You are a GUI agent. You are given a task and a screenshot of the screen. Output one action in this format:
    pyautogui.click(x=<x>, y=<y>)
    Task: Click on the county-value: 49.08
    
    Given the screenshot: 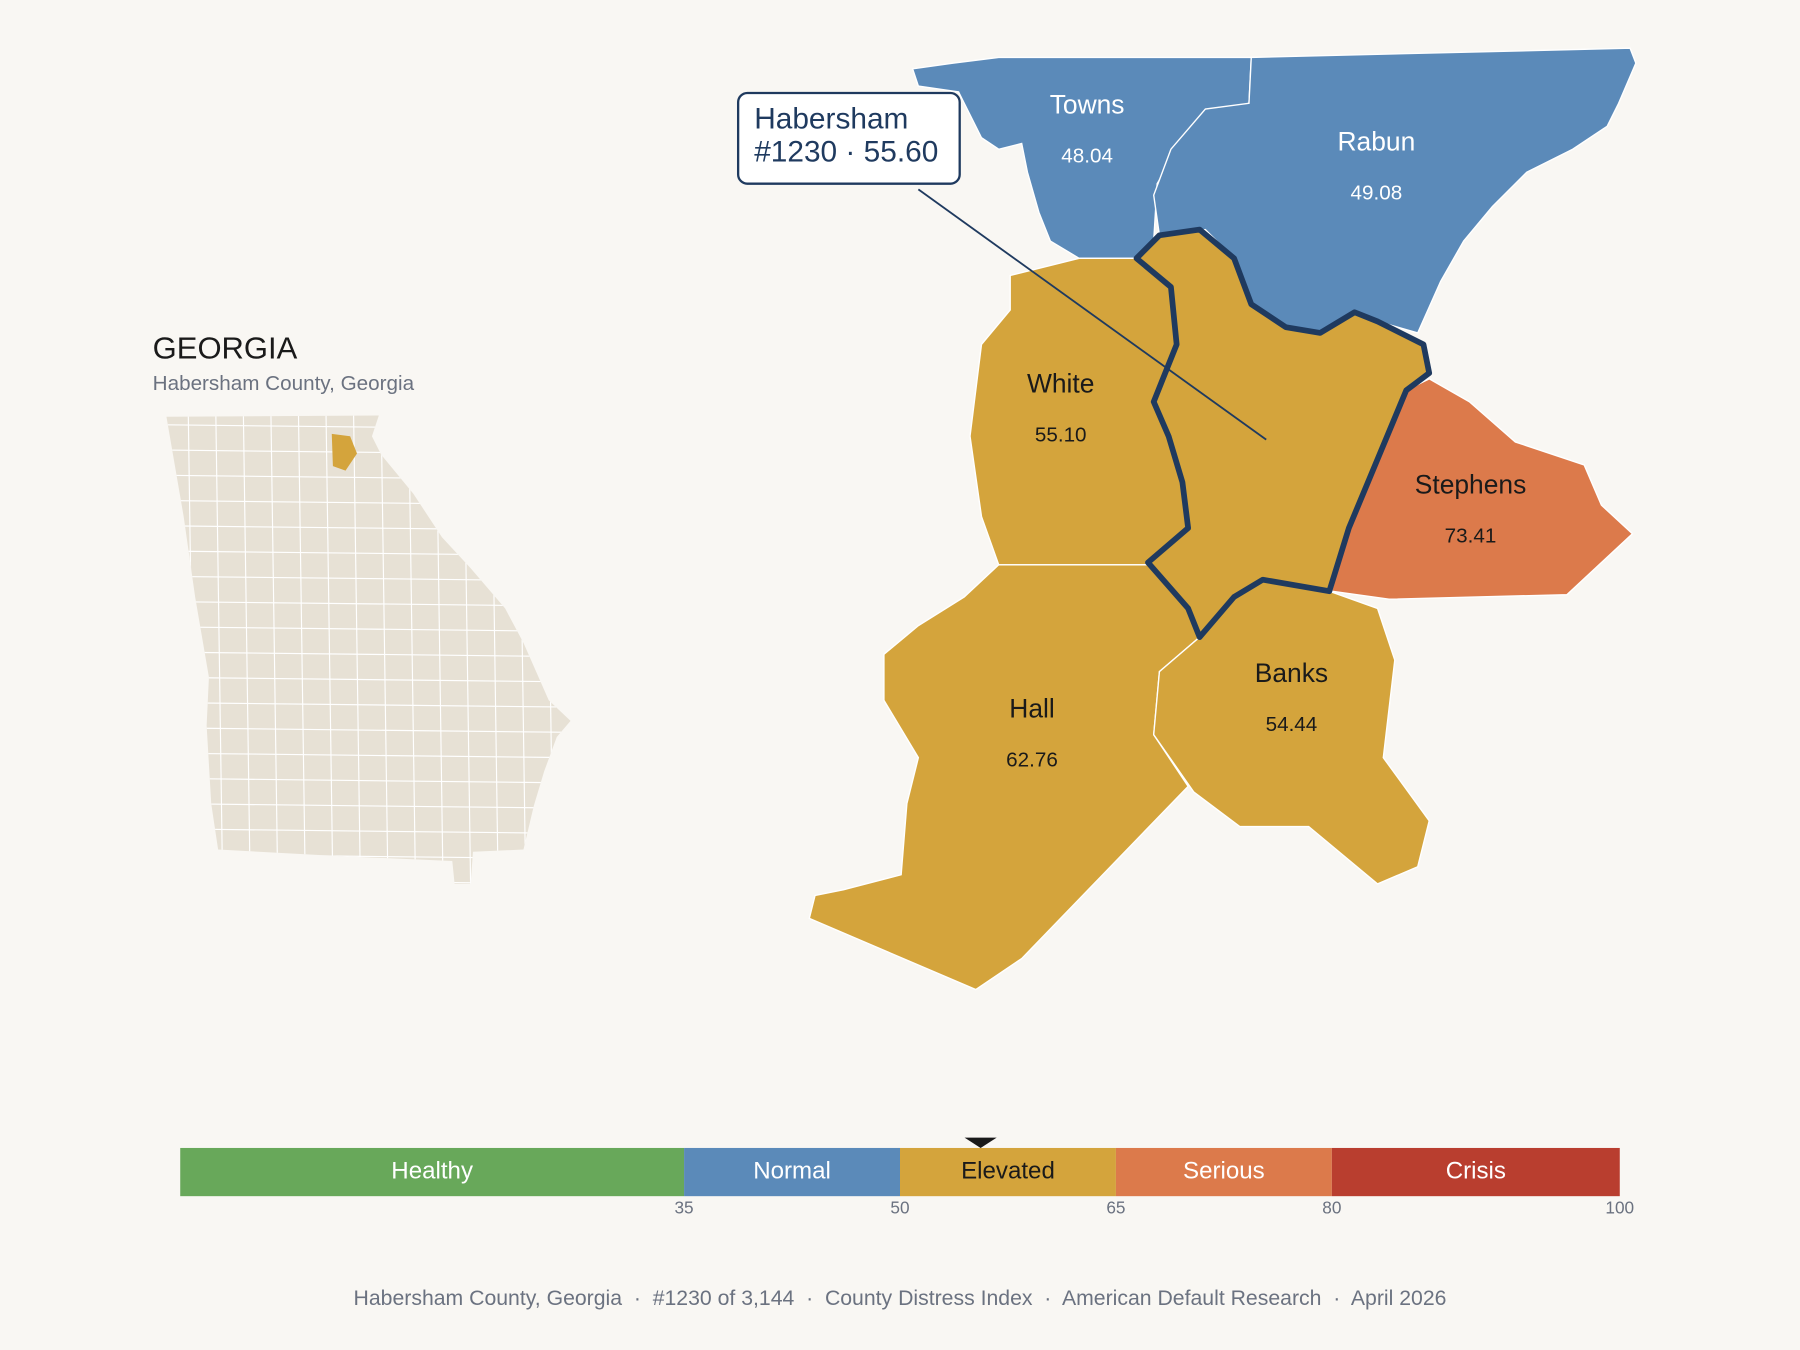 What is the action you would take?
    pyautogui.click(x=1377, y=192)
    